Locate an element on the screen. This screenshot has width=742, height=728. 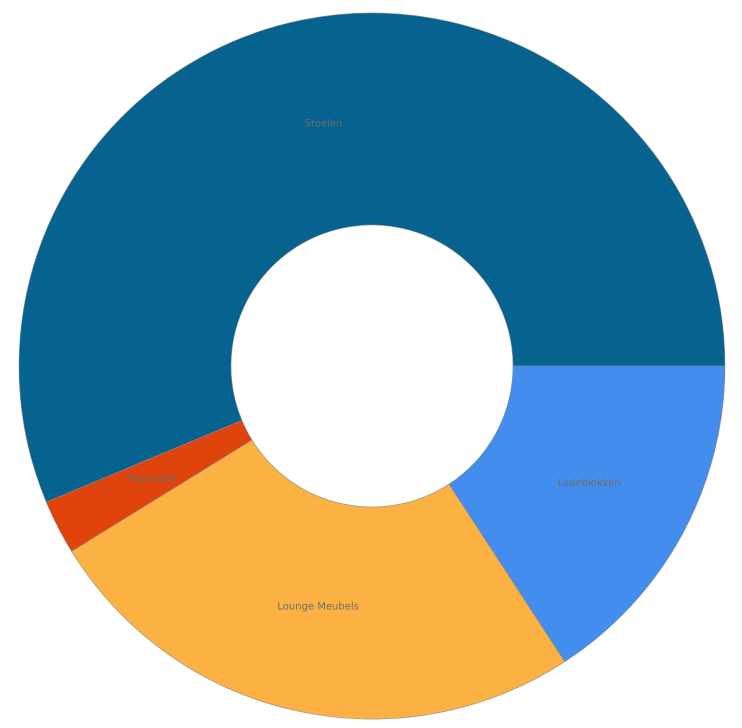
slice-label: Reparatie is located at coordinates (152, 478).